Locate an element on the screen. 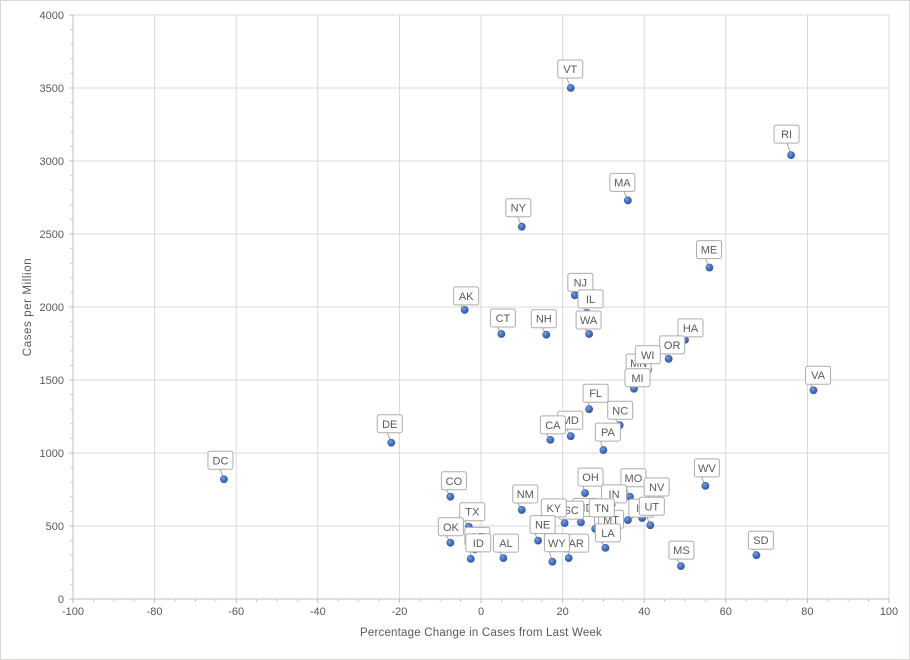 The image size is (910, 660). data-label-TX: TX is located at coordinates (472, 512).